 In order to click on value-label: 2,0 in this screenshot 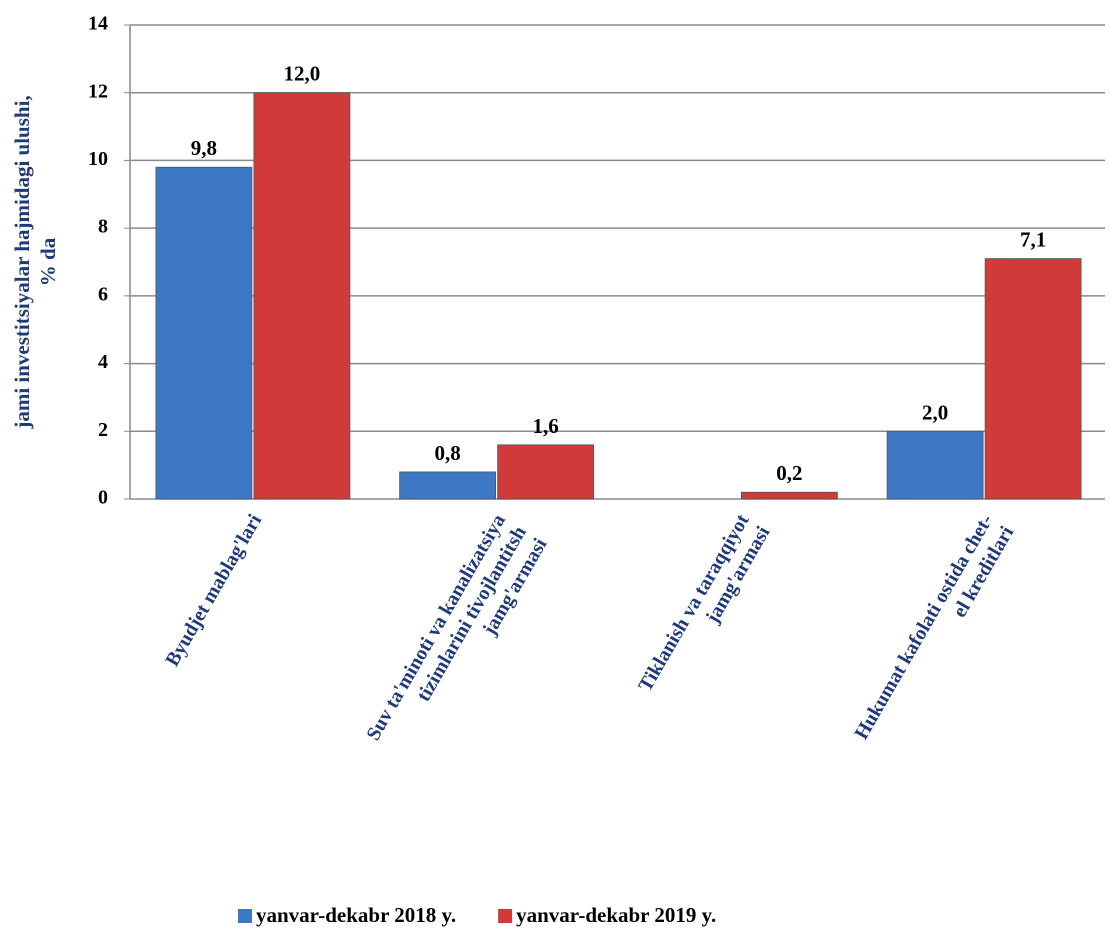, I will do `click(935, 412)`.